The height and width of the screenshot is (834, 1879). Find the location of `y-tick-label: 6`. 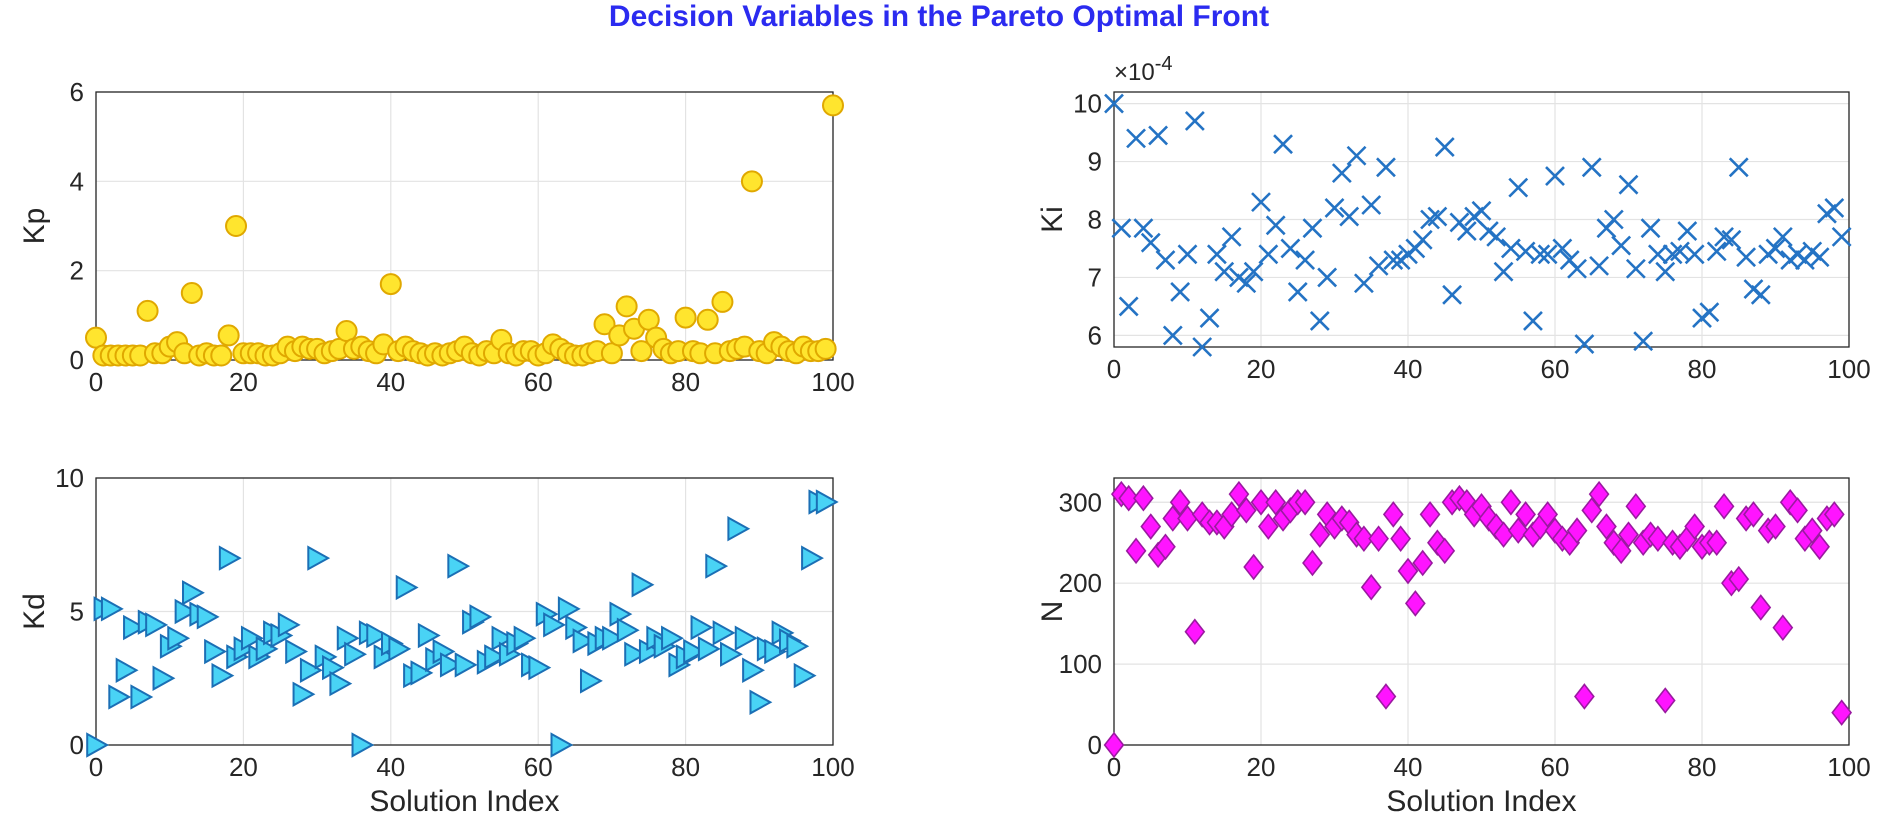

y-tick-label: 6 is located at coordinates (77, 92).